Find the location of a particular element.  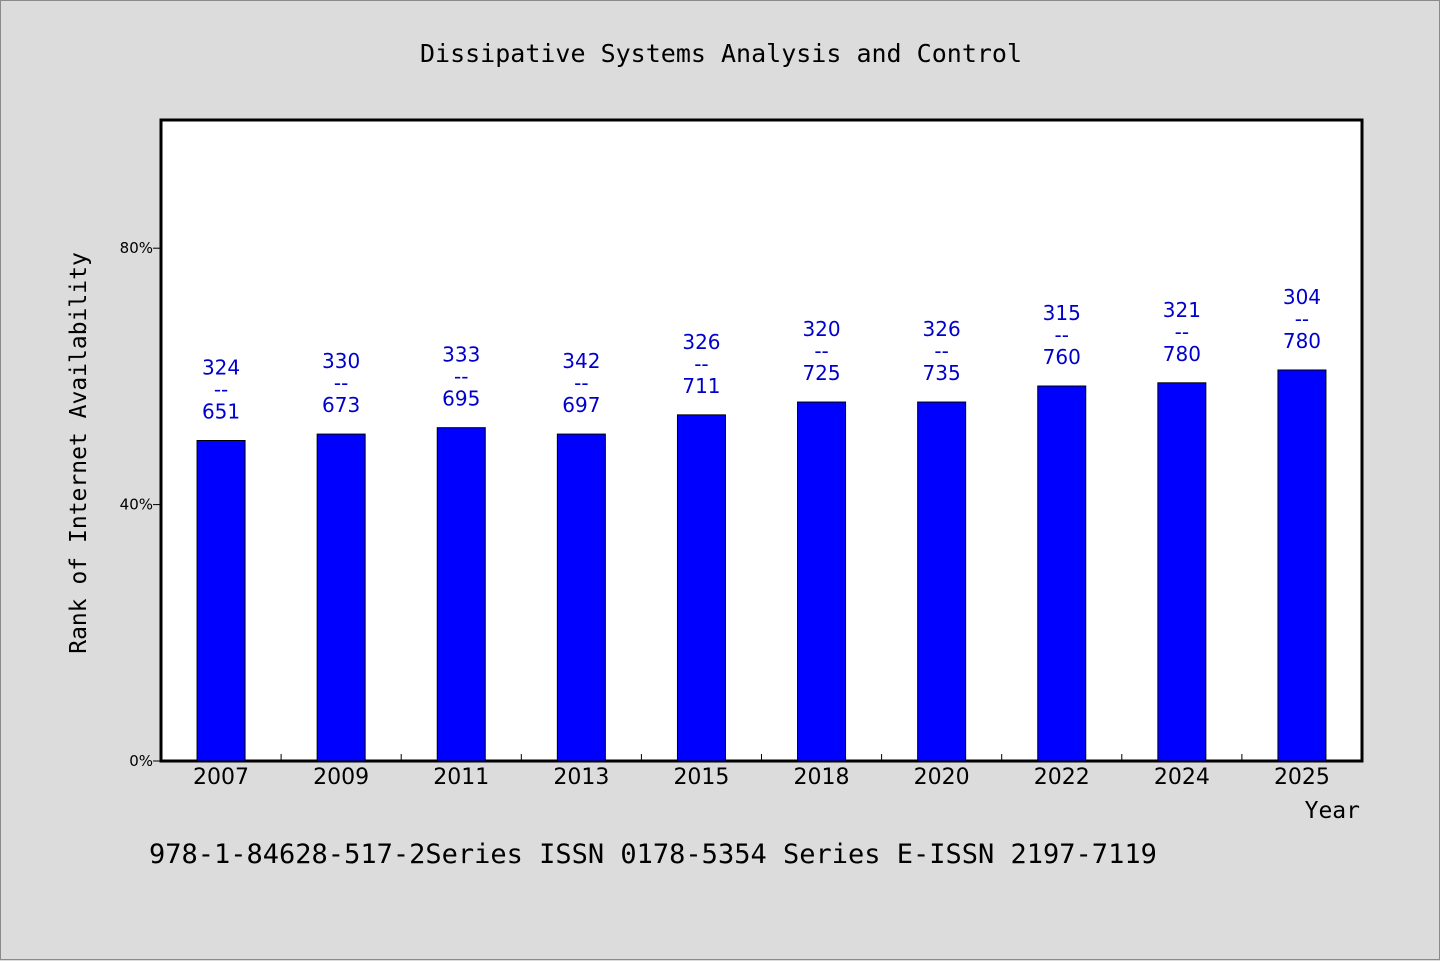

bar-2020 is located at coordinates (942, 581).